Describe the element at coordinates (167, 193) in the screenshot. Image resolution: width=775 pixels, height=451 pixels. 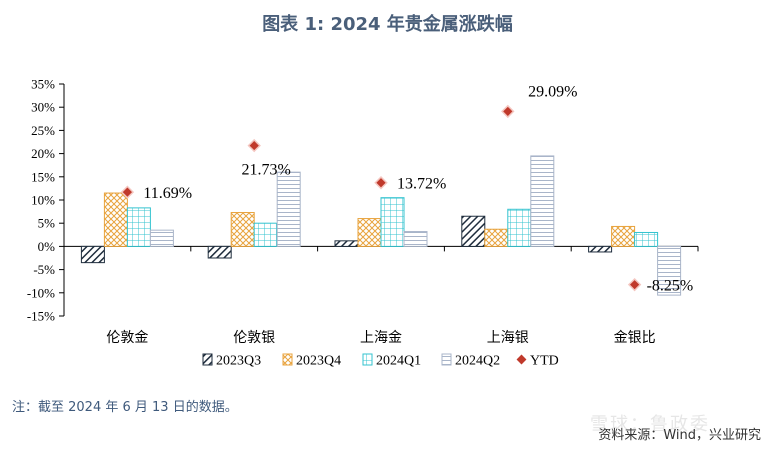
I see `ytd-data-label: 11.69%` at that location.